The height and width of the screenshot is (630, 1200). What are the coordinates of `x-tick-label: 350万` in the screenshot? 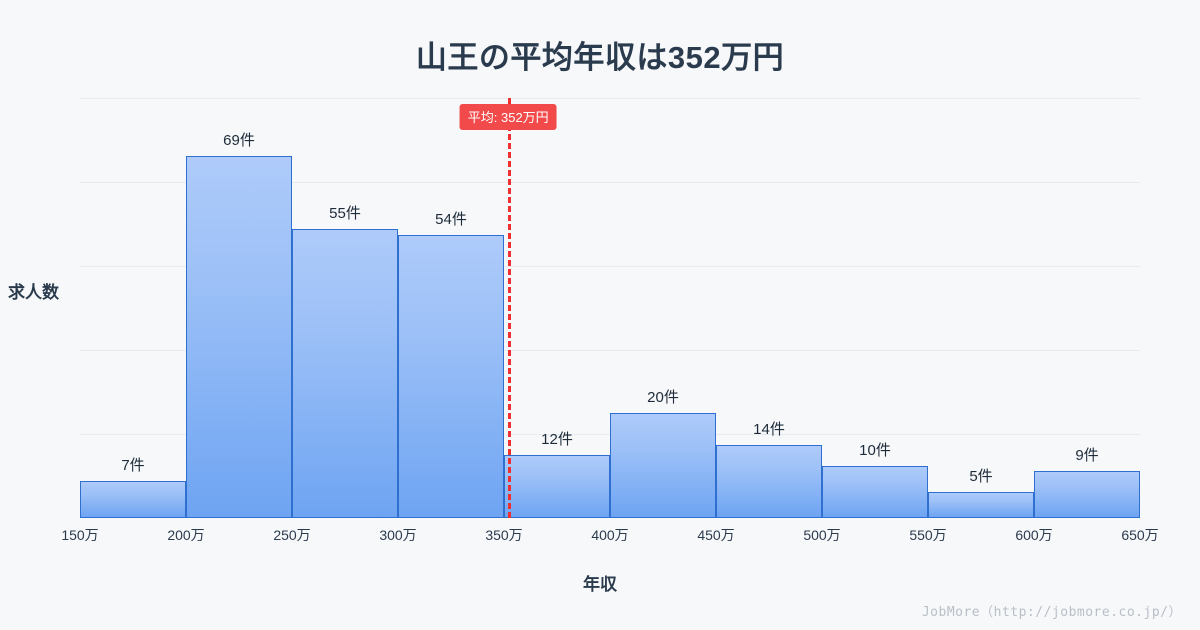 It's located at (504, 535).